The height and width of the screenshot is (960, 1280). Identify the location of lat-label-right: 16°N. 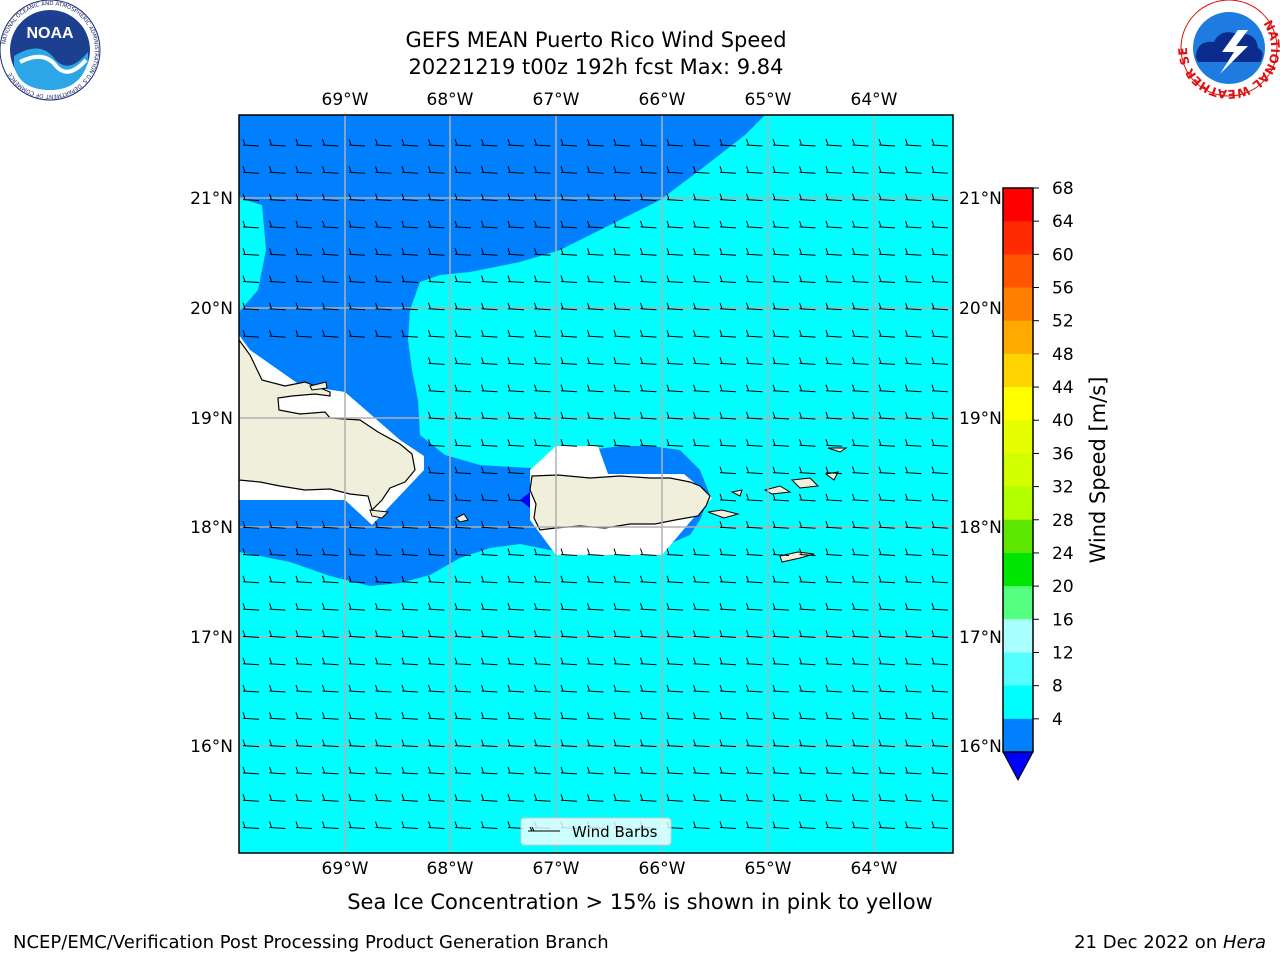
(980, 747).